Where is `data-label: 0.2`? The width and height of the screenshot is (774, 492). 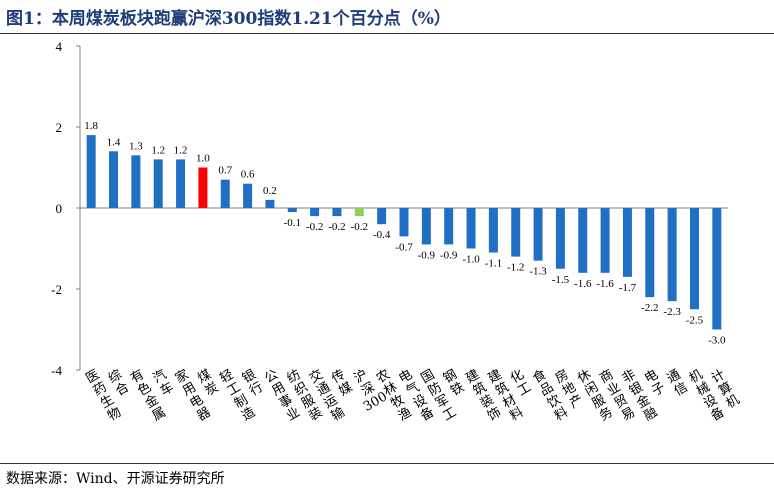
data-label: 0.2 is located at coordinates (270, 191).